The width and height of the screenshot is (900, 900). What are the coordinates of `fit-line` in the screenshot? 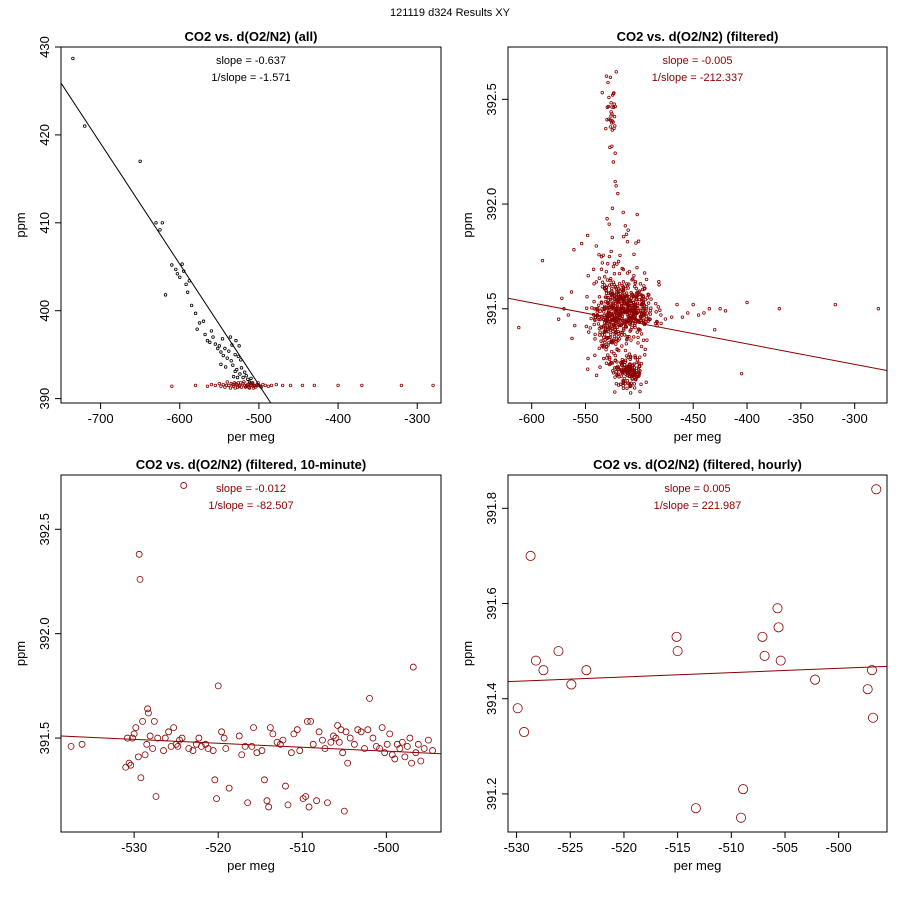 It's located at (251, 745).